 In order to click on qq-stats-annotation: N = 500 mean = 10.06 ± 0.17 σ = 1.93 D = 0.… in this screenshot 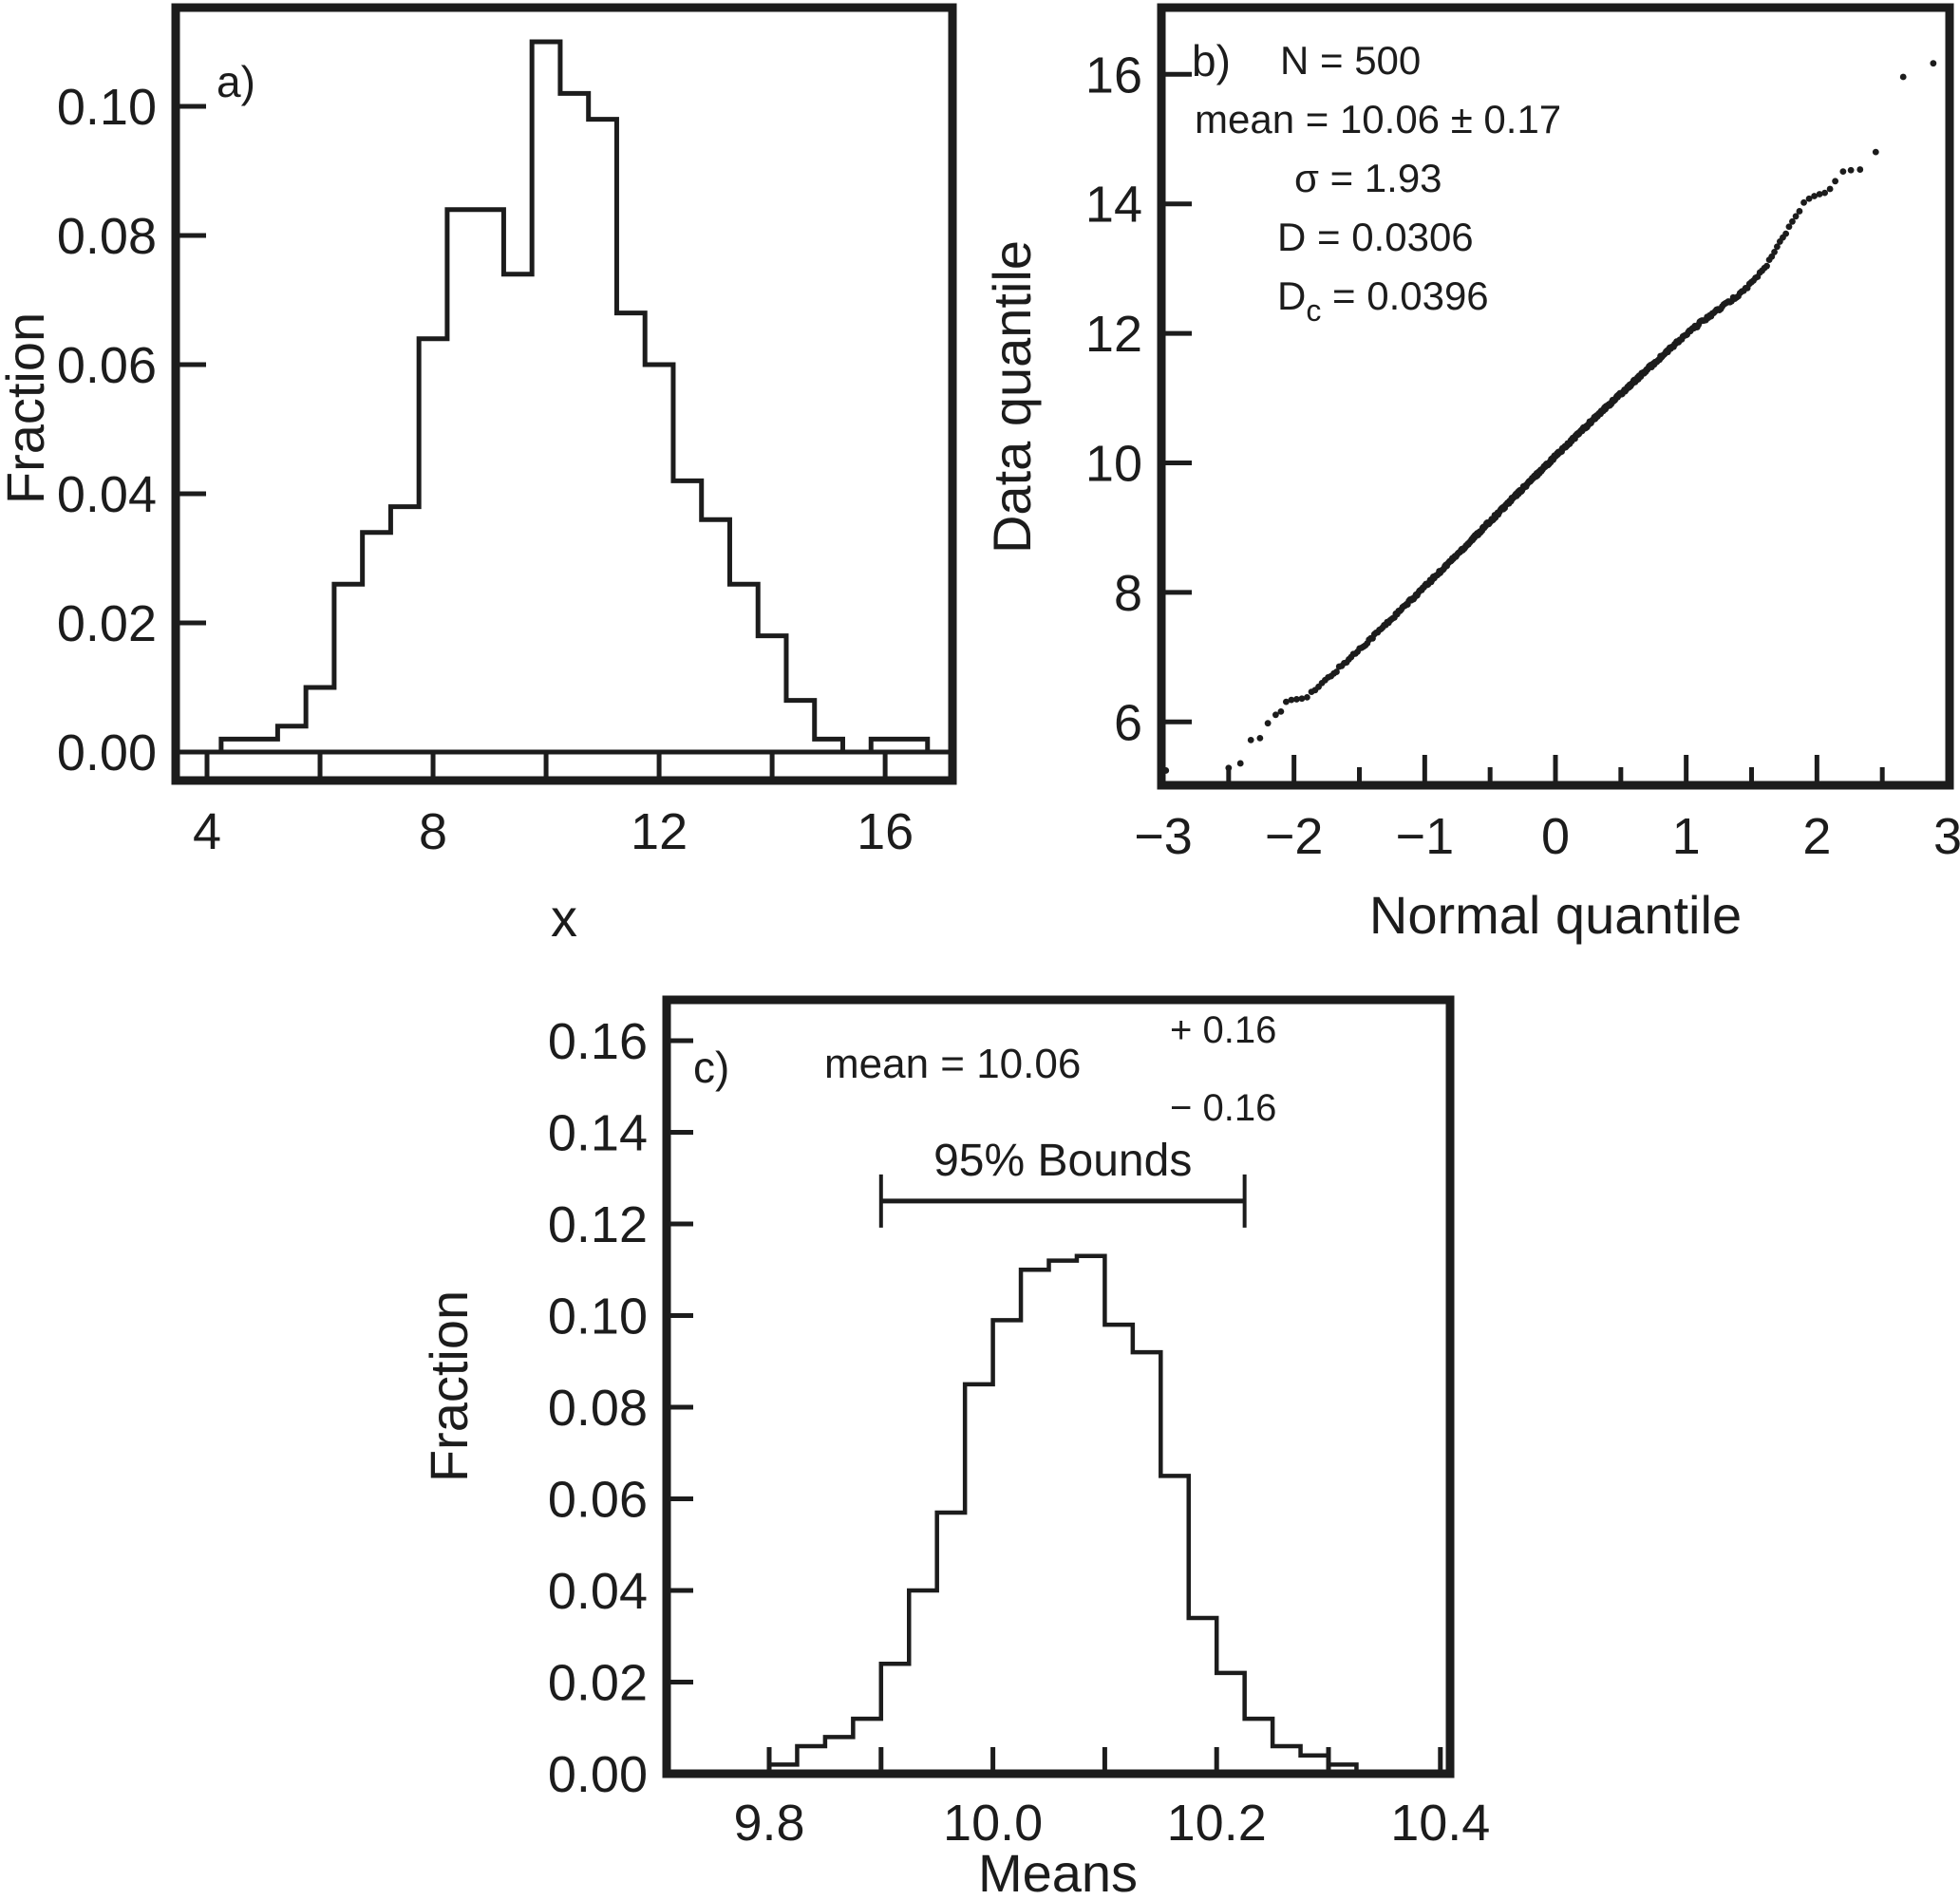, I will do `click(1378, 183)`.